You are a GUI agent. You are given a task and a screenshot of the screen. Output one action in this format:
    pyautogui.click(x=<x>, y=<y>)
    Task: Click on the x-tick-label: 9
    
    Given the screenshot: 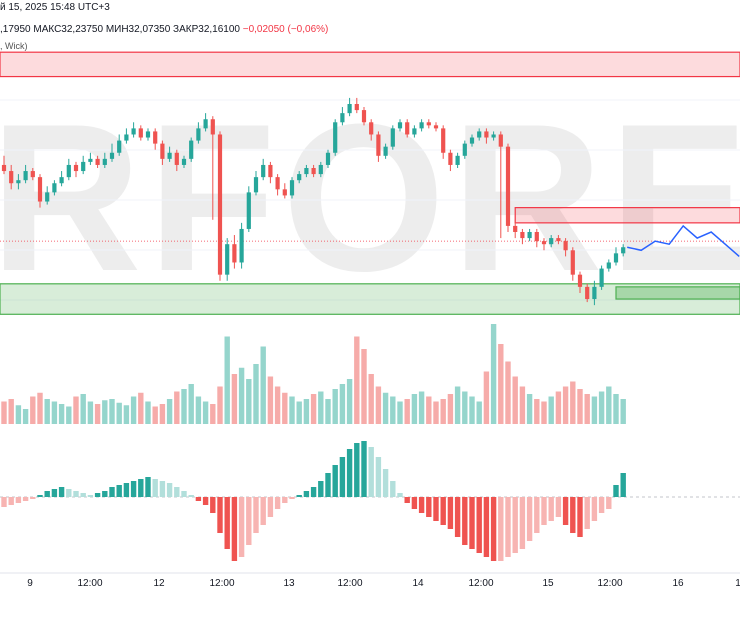 What is the action you would take?
    pyautogui.click(x=30, y=583)
    